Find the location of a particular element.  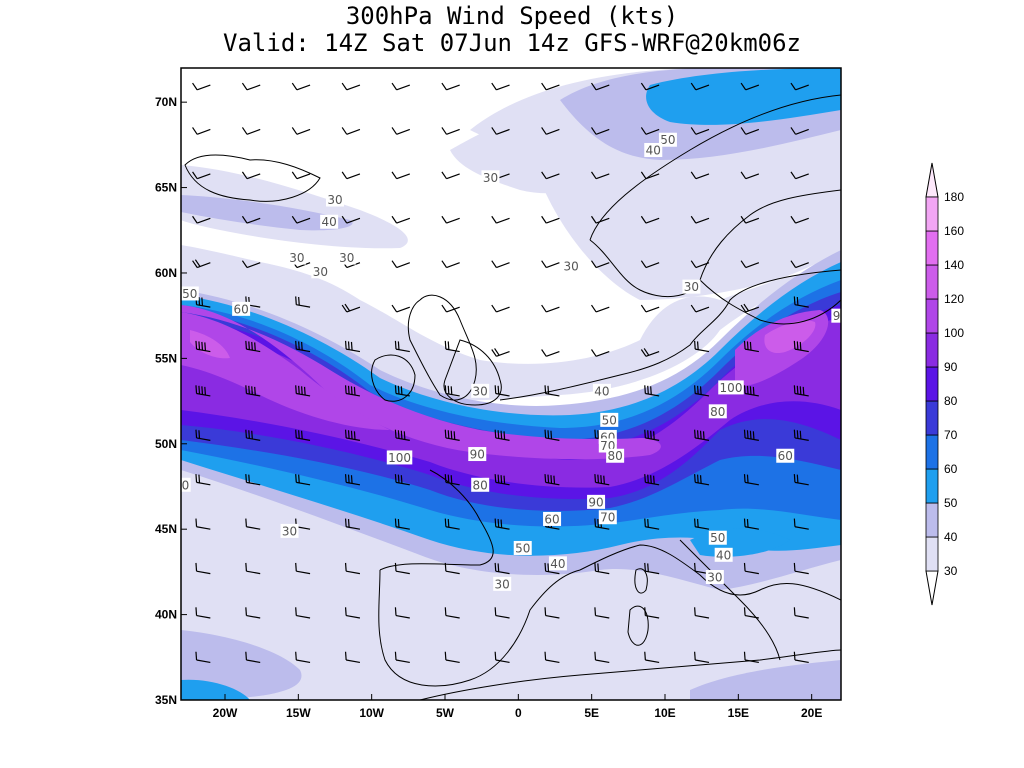

colorbar-level-label: 90 is located at coordinates (951, 367).